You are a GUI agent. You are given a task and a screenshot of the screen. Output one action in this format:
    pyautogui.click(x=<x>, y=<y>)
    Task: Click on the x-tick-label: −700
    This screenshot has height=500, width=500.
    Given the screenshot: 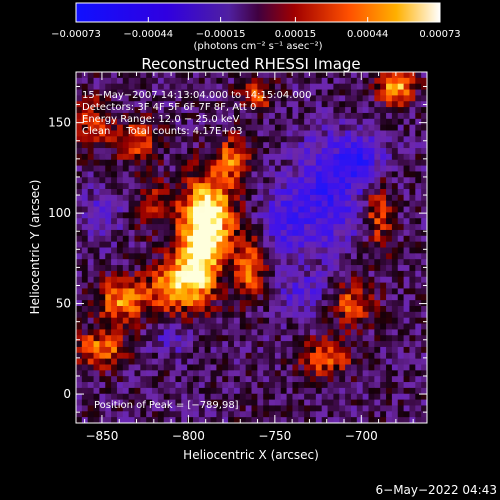 What is the action you would take?
    pyautogui.click(x=361, y=436)
    